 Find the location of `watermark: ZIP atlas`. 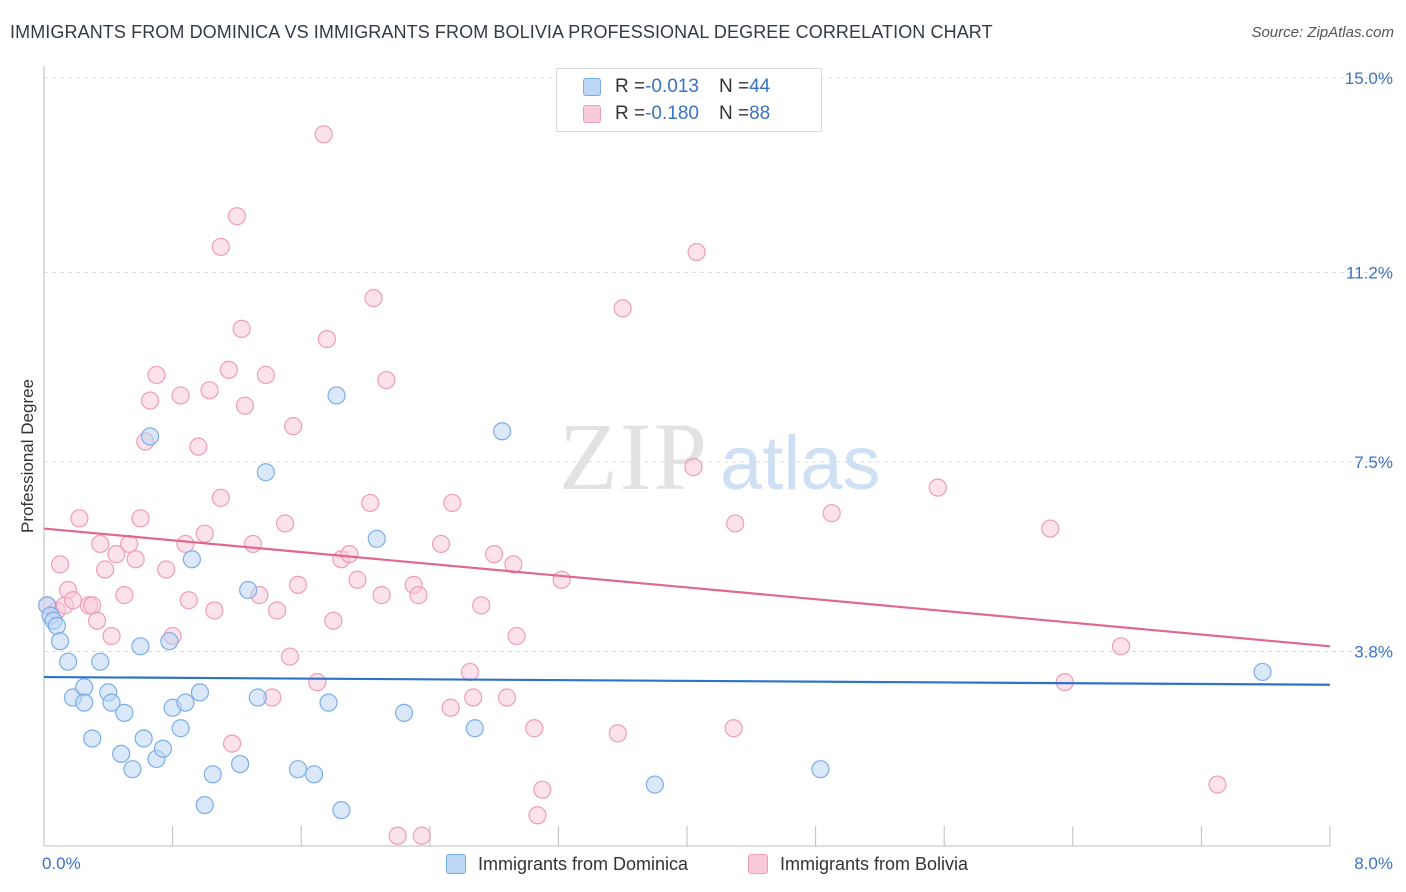

watermark: ZIP atlas is located at coordinates (720, 456).